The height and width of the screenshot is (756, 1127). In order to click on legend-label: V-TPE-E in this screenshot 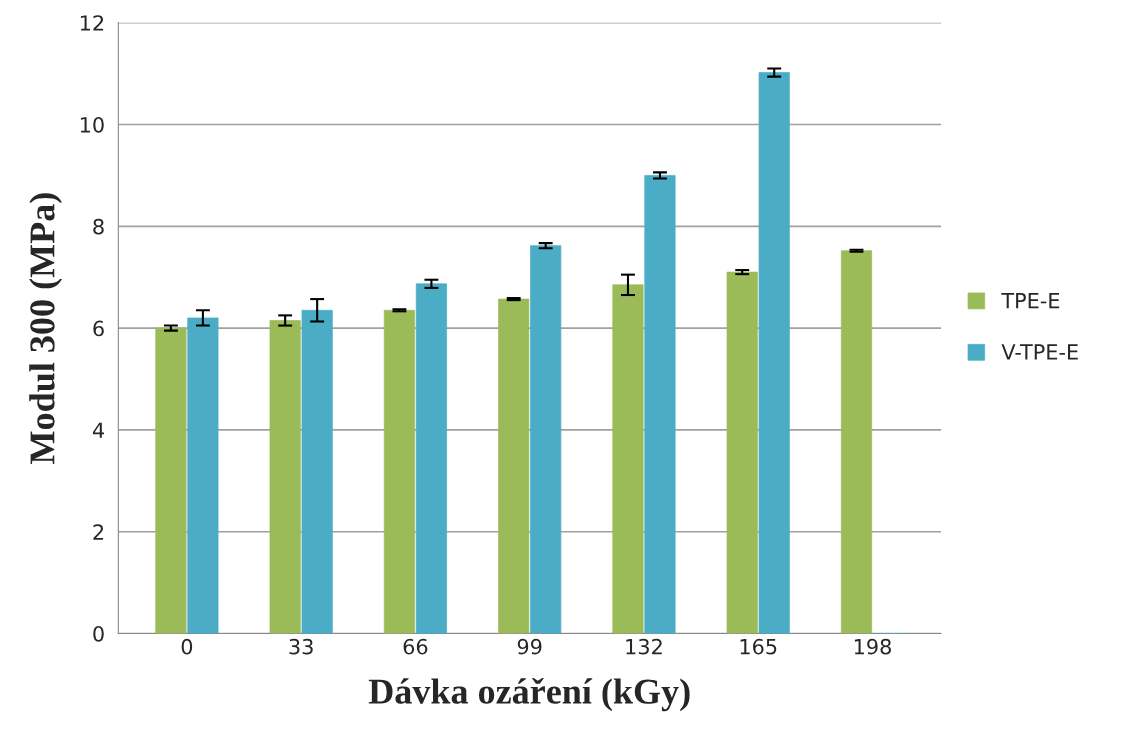, I will do `click(1039, 352)`.